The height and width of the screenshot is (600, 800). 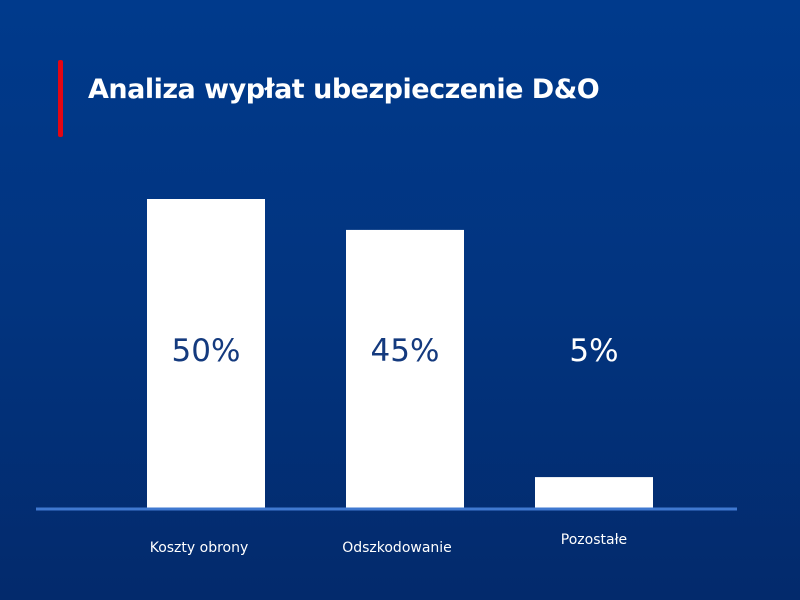 I want to click on title-accent-bar, so click(x=60, y=98).